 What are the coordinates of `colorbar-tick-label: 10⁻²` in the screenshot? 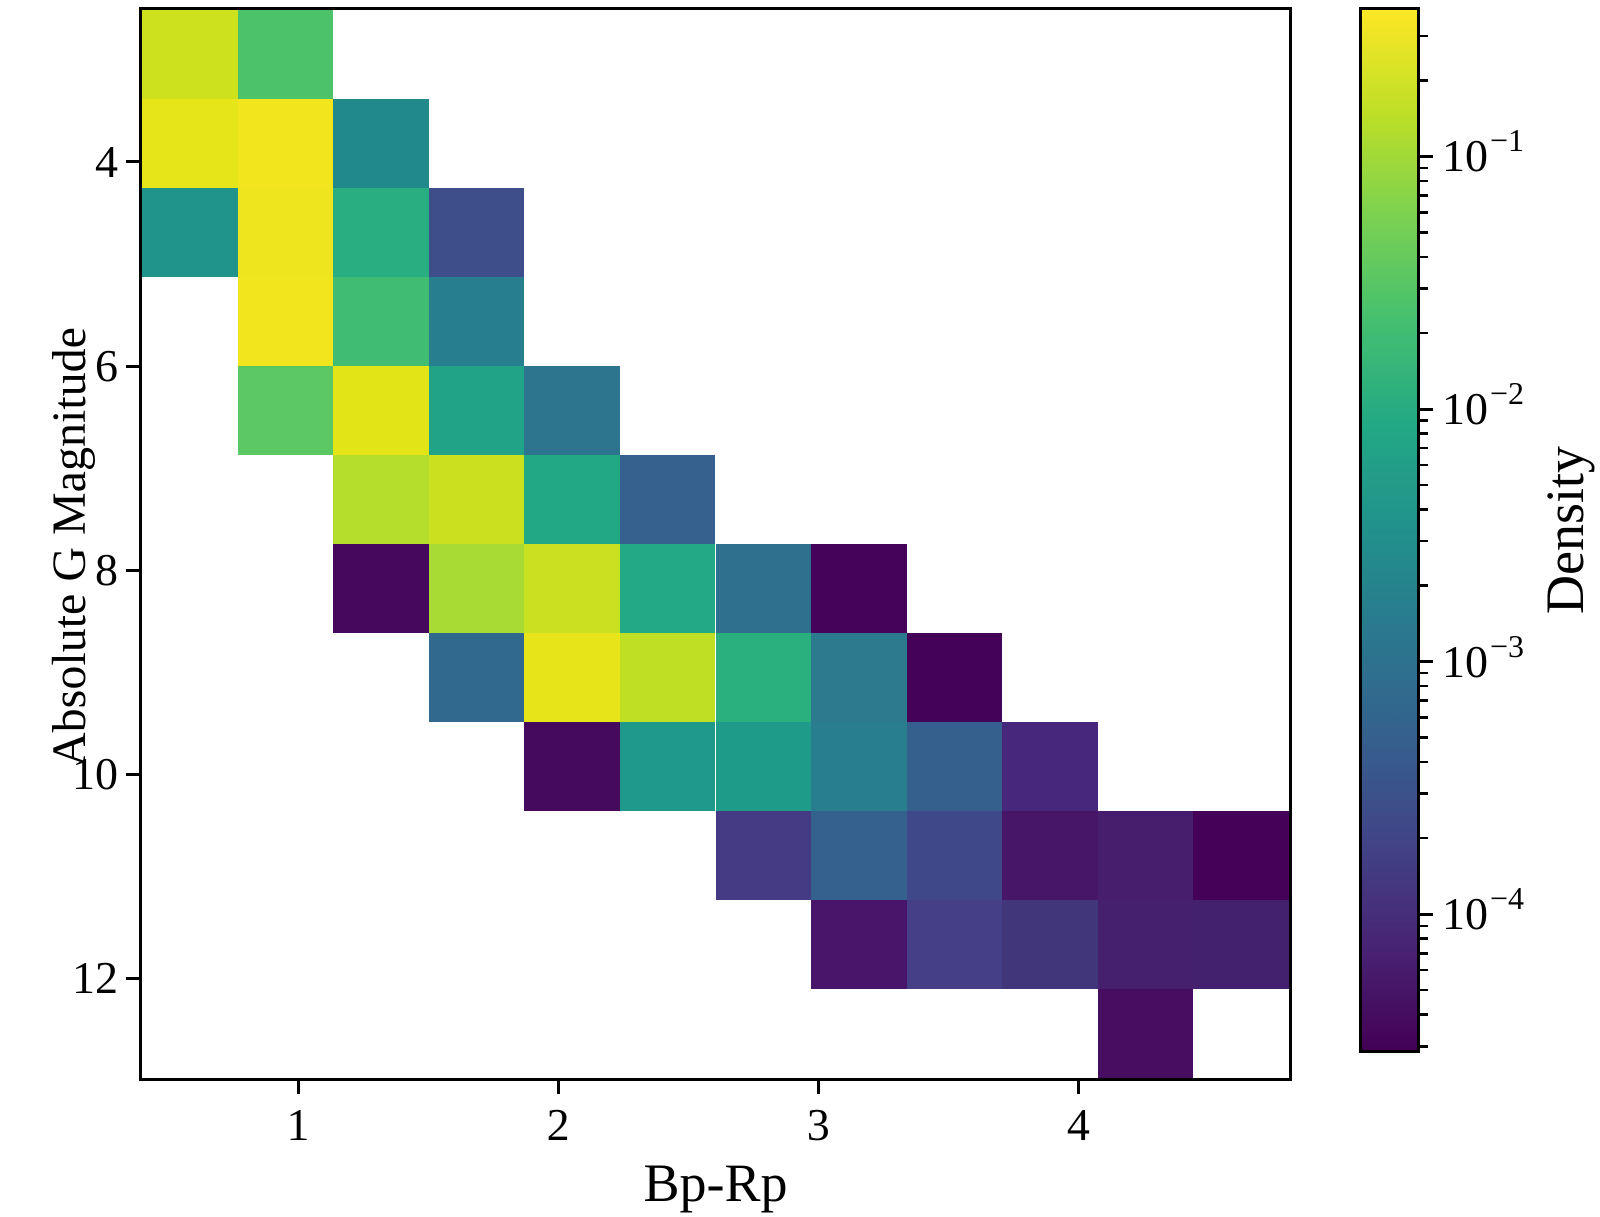 It's located at (1483, 406).